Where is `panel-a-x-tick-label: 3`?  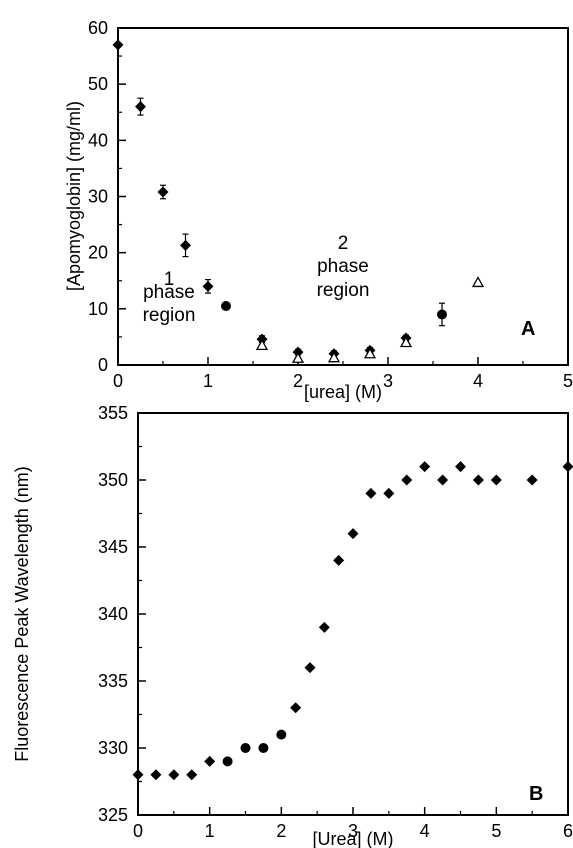 panel-a-x-tick-label: 3 is located at coordinates (388, 381).